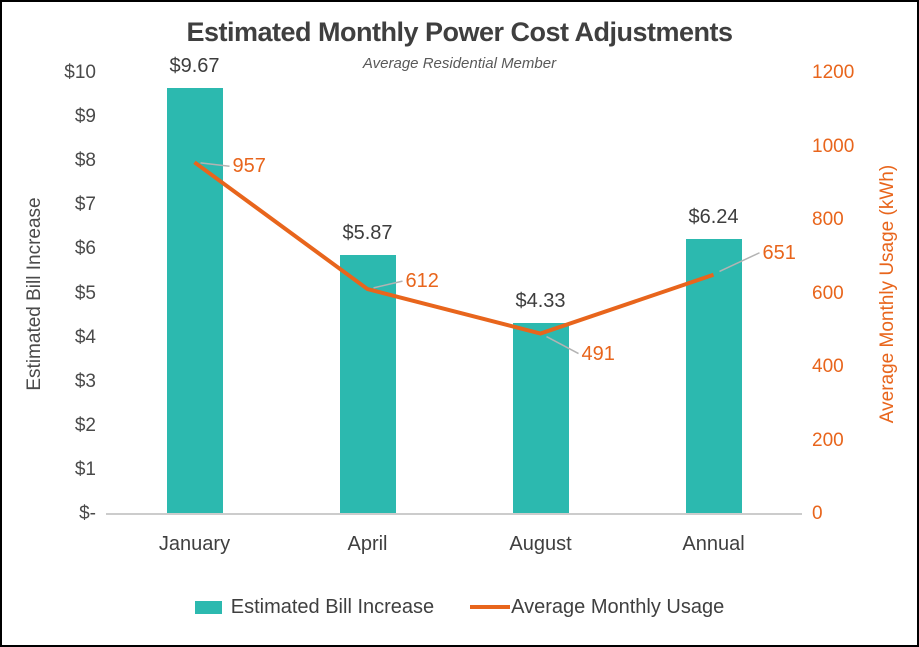 The width and height of the screenshot is (919, 647). I want to click on left-axis-tick-label: $8, so click(85, 161).